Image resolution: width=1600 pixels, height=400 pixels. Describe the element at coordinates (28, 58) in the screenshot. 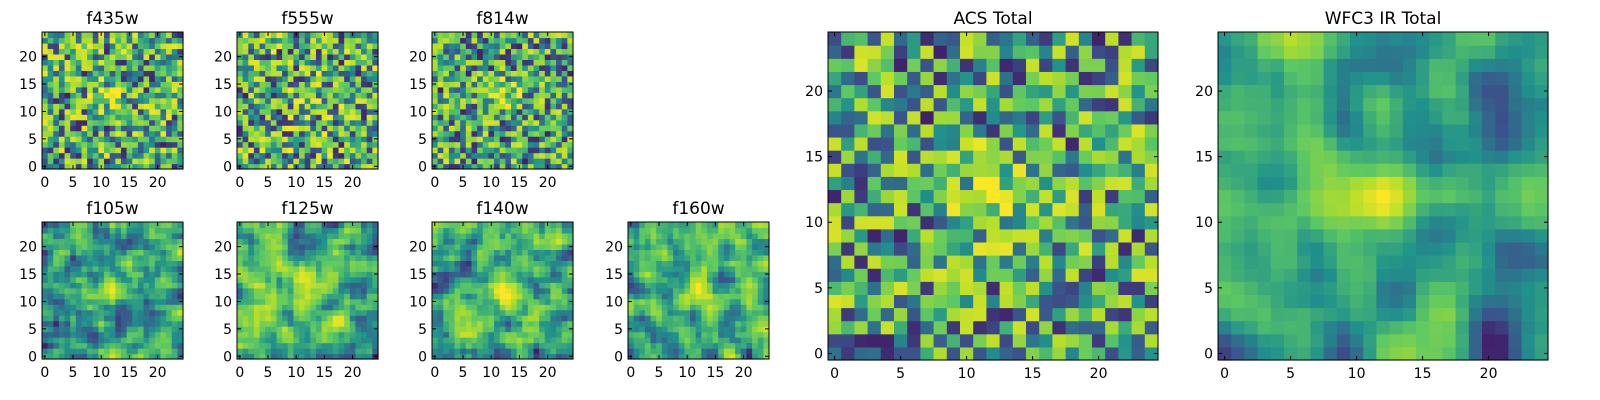

I see `y-tick-label: 20` at that location.